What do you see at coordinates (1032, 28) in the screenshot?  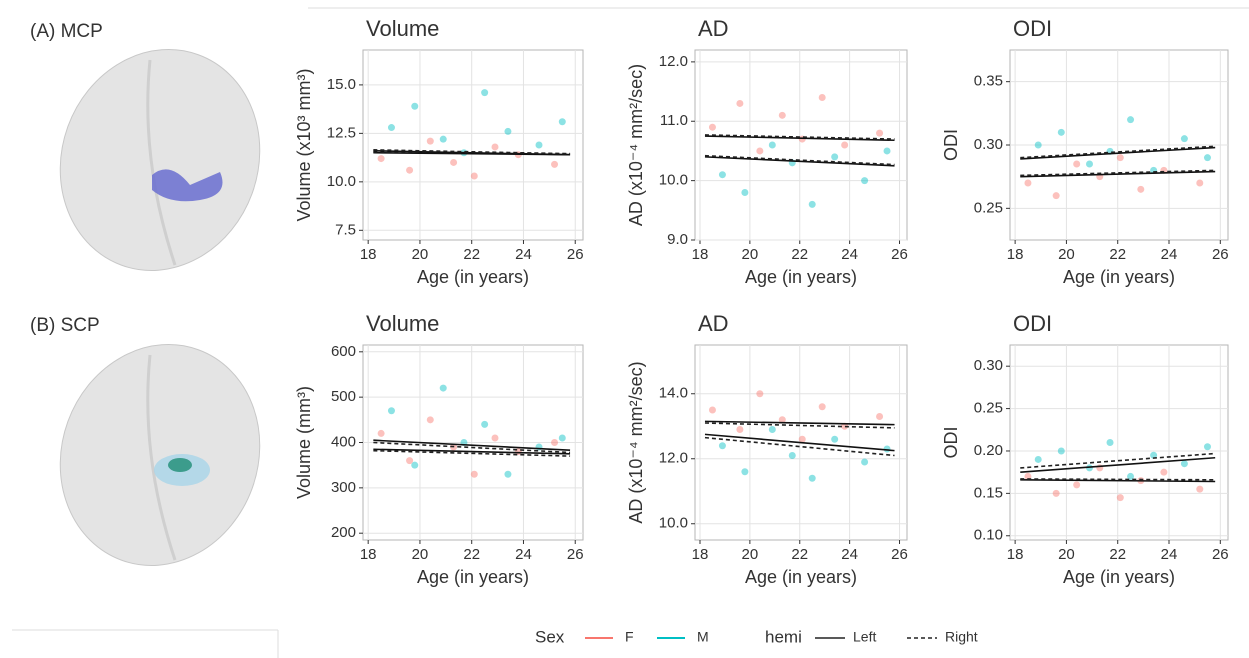 I see `chart-title: ODI` at bounding box center [1032, 28].